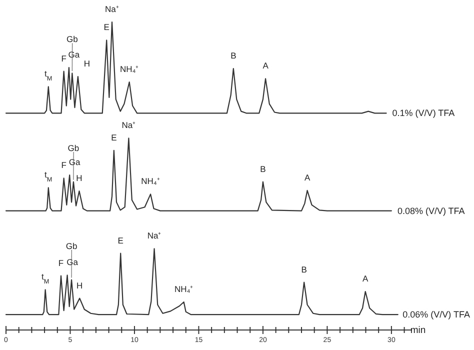 Image resolution: width=474 pixels, height=350 pixels. What do you see at coordinates (423, 113) in the screenshot?
I see `series-label: 0.1% (V/V) TFA` at bounding box center [423, 113].